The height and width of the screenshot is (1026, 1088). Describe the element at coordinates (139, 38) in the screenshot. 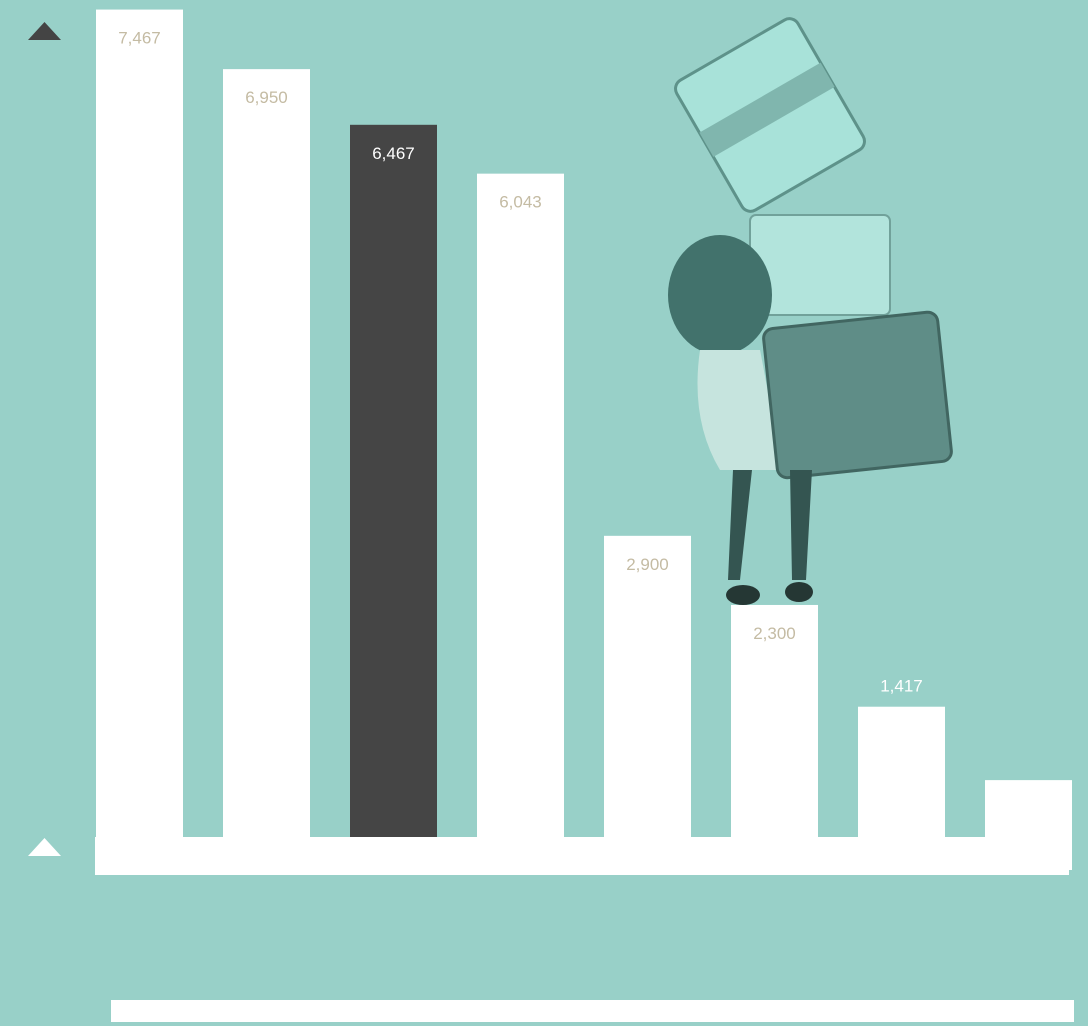

I see `value-label: 7,467` at that location.